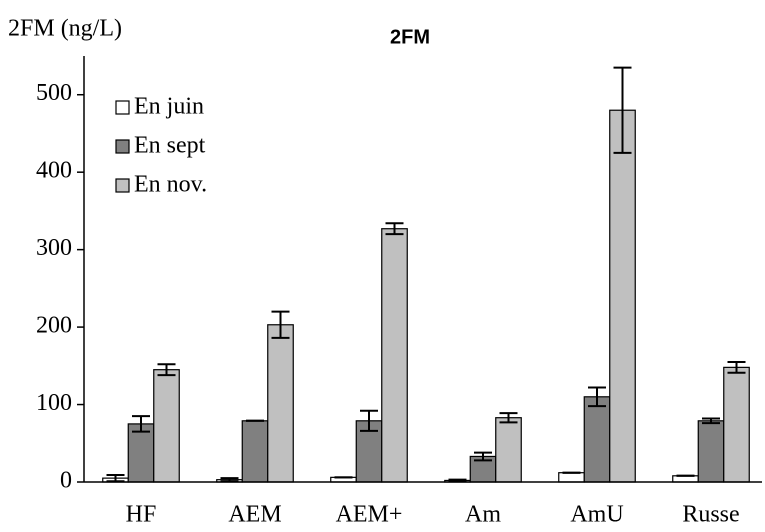  What do you see at coordinates (710, 515) in the screenshot?
I see `x-tick-label: Russe` at bounding box center [710, 515].